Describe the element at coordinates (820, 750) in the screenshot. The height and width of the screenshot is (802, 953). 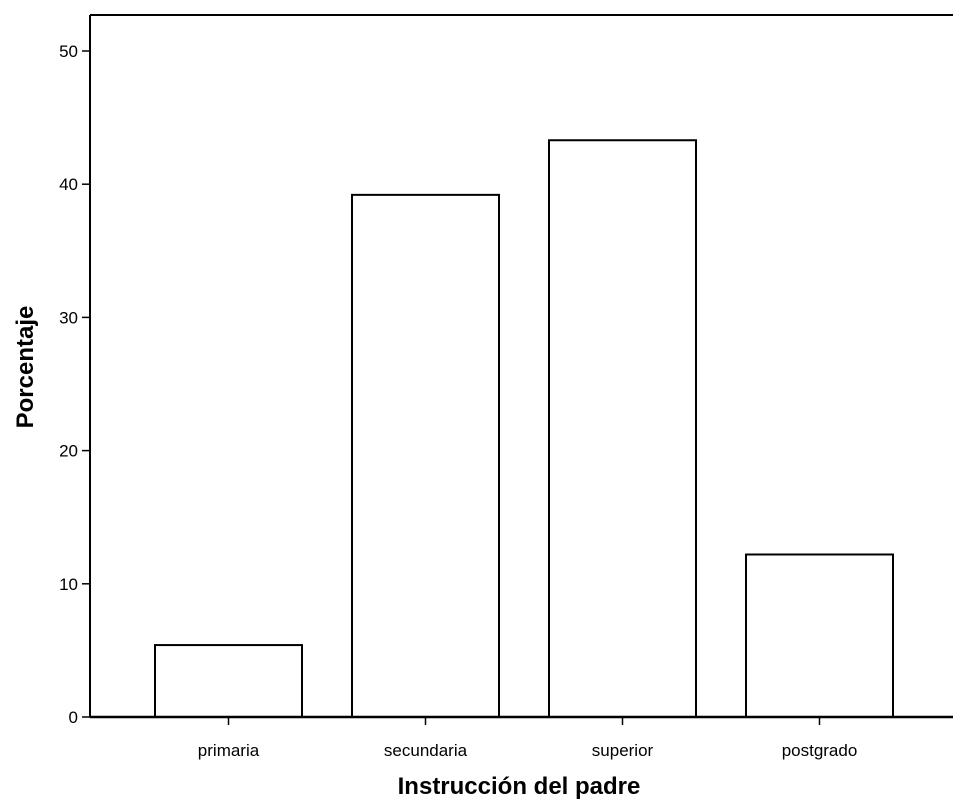
I see `x-tick-label-postgrado: postgrado` at that location.